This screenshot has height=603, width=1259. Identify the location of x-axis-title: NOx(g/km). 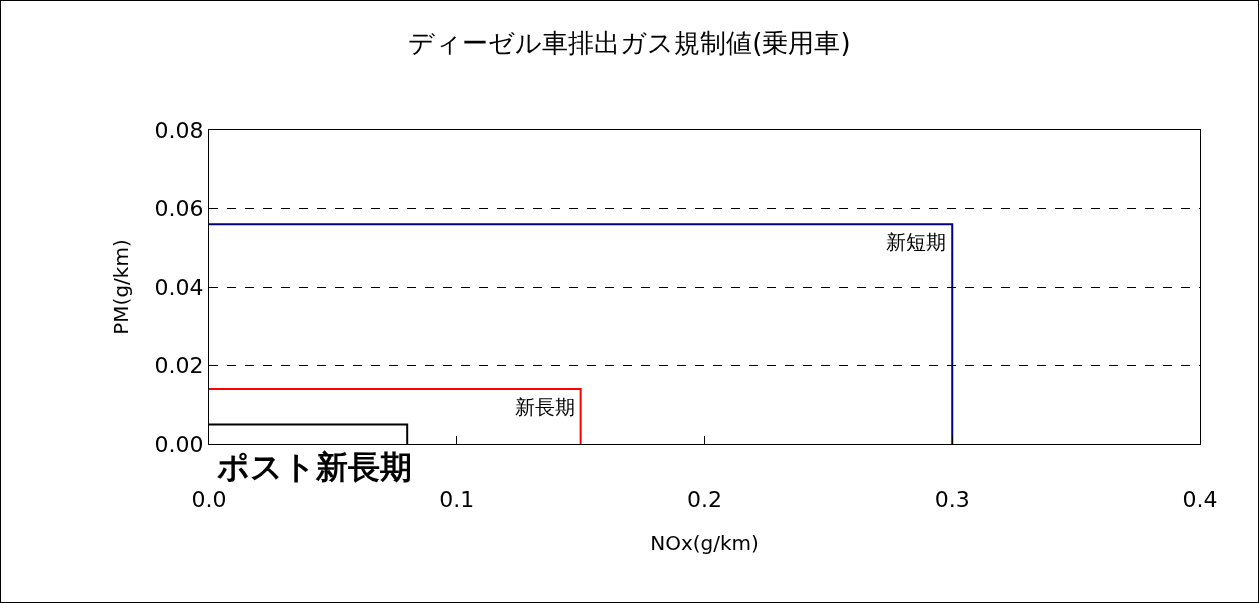
(704, 542).